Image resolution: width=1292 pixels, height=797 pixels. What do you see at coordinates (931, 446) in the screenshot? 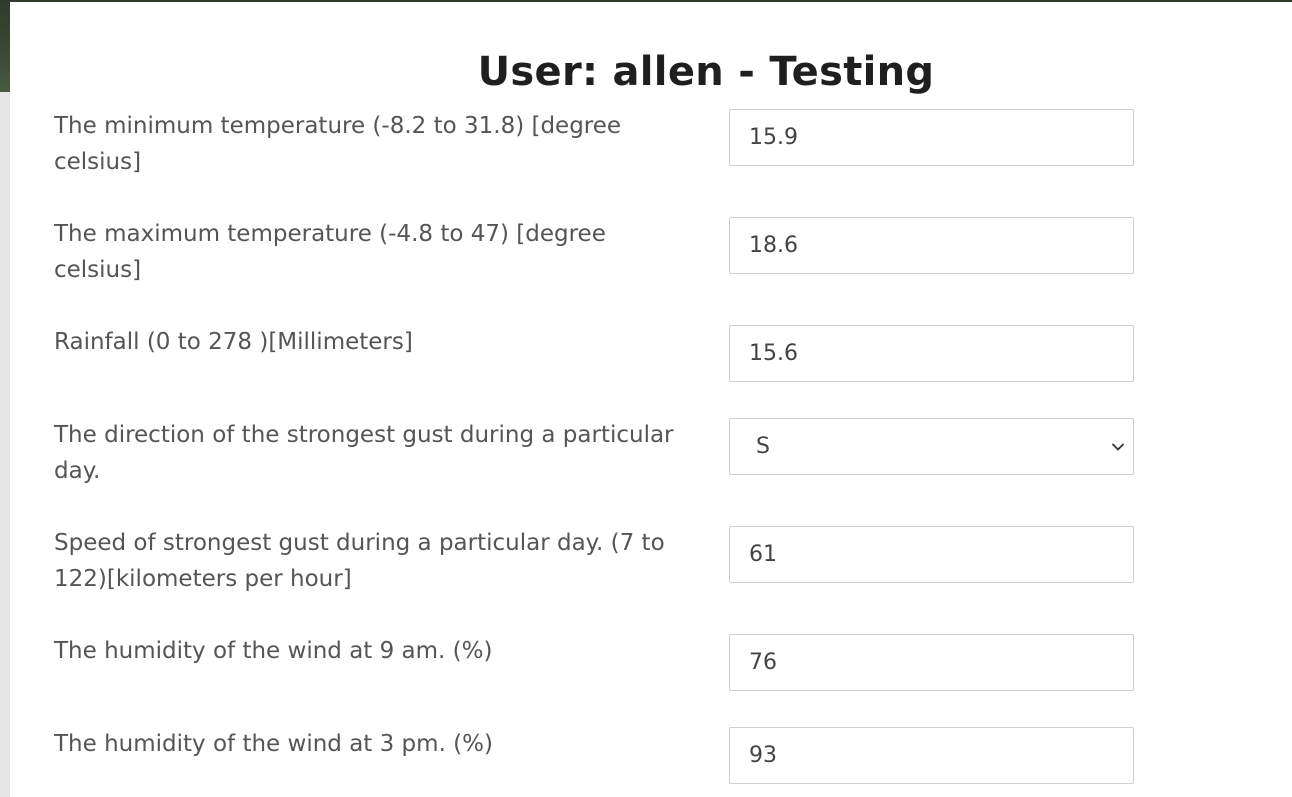
I see `gust-direction-select: S` at bounding box center [931, 446].